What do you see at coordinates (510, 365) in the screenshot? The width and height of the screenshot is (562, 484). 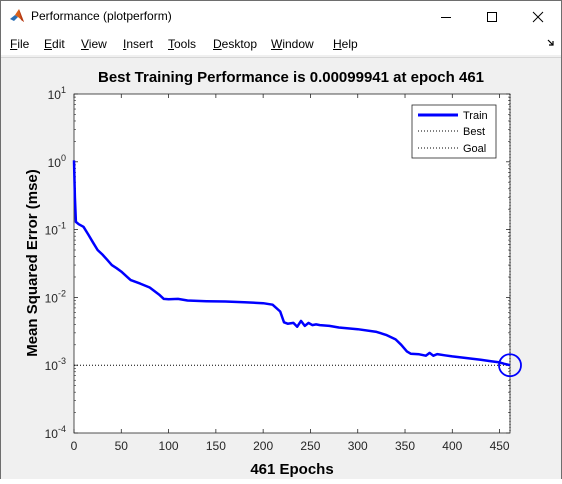 I see `best-point-marker` at bounding box center [510, 365].